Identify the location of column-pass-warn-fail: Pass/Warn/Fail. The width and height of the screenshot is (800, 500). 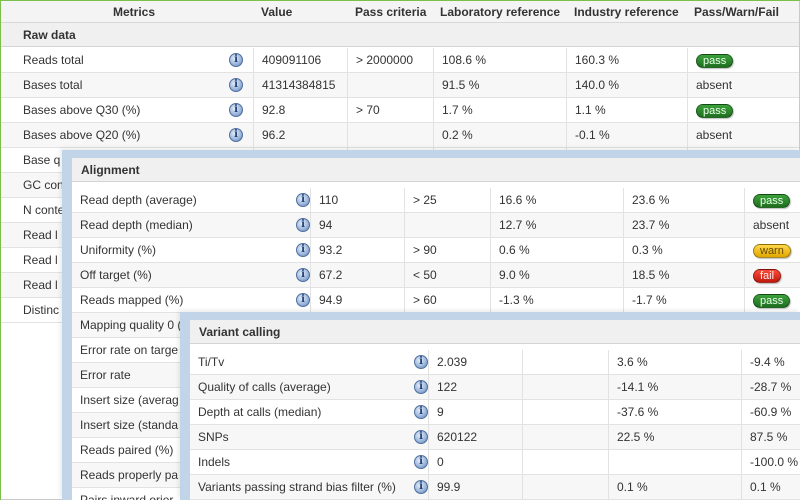
(736, 12).